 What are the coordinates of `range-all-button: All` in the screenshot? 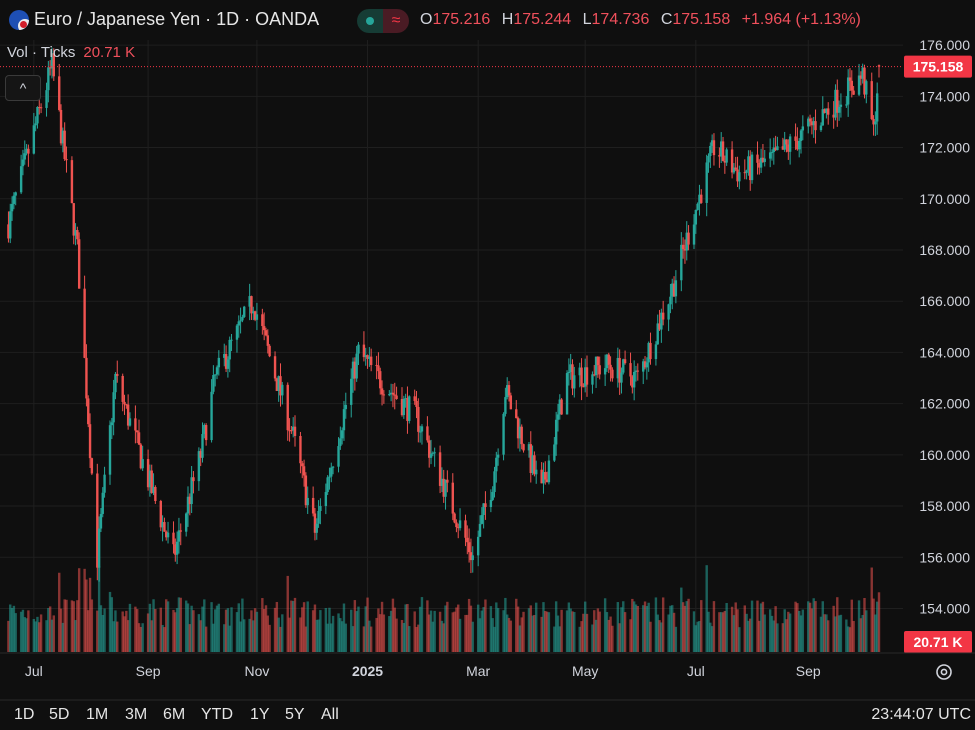 It's located at (330, 714).